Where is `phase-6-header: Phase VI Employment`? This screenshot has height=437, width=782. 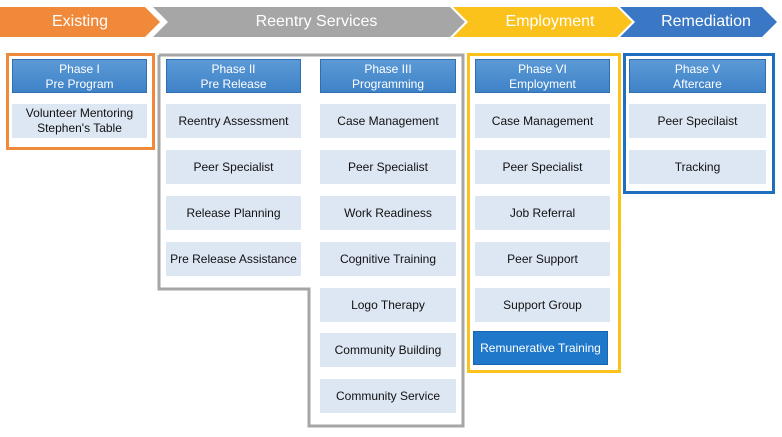
phase-6-header: Phase VI Employment is located at coordinates (542, 76).